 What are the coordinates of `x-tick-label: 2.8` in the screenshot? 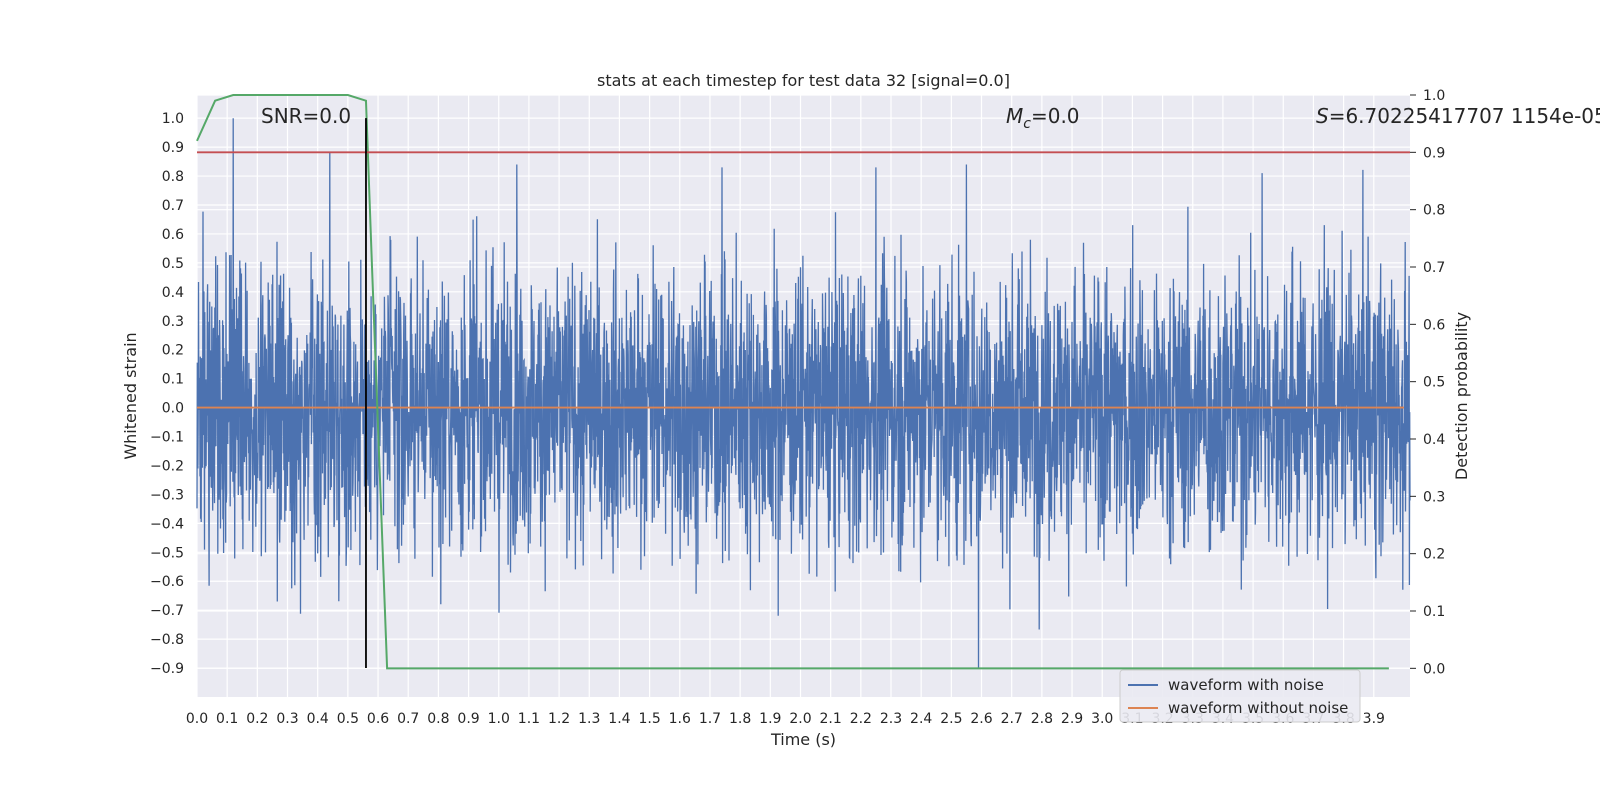 It's located at (1042, 719).